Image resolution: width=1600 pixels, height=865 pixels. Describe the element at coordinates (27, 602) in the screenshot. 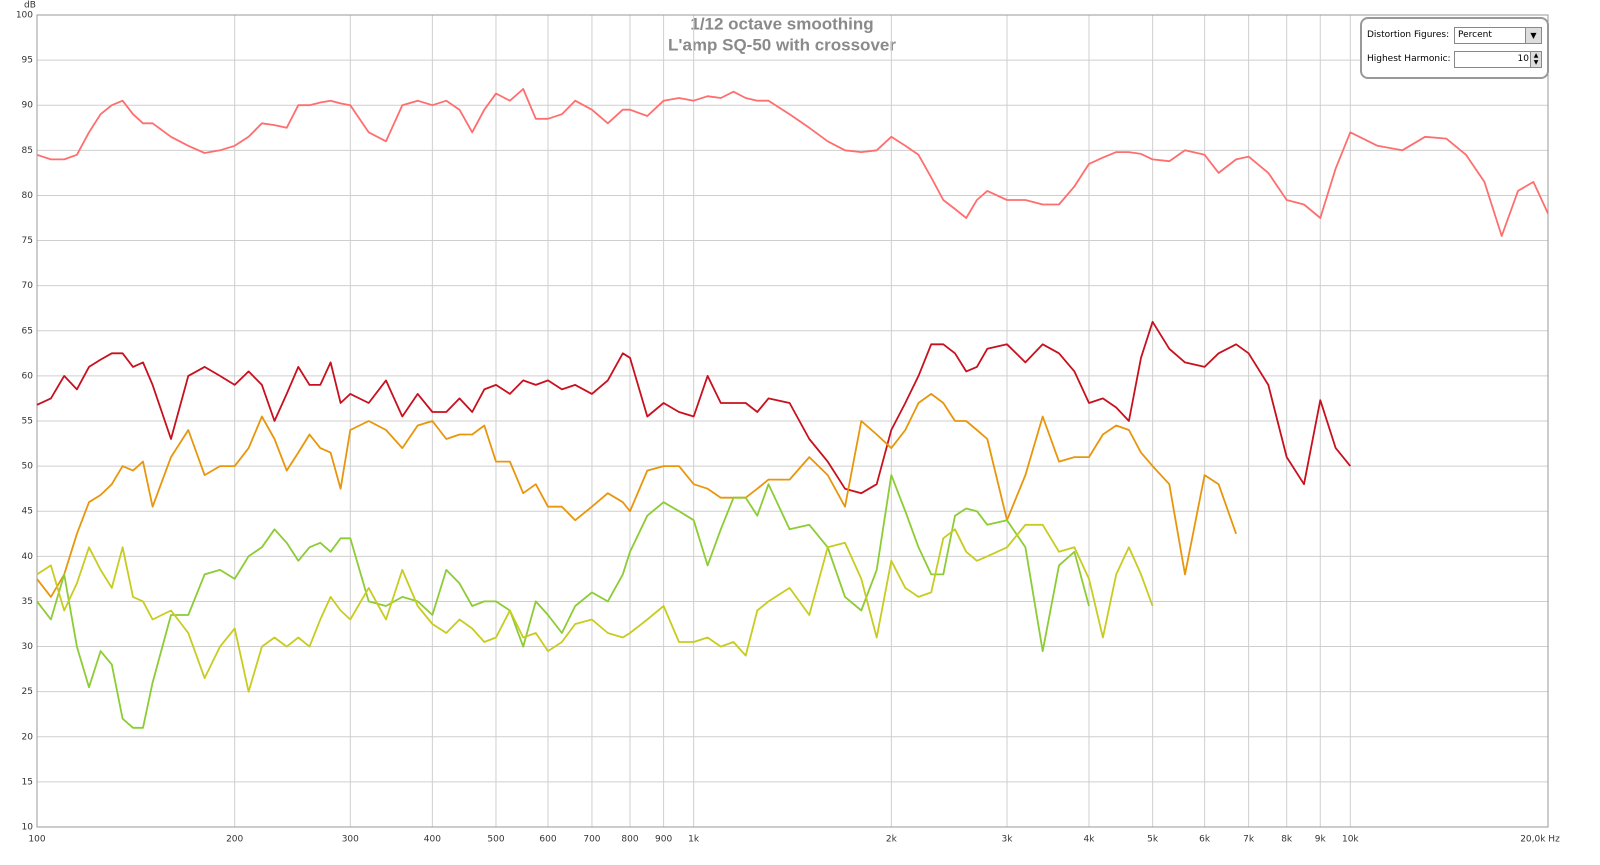

I see `y-tick-label: 35` at that location.